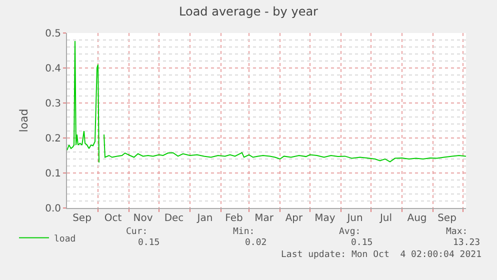 This screenshot has width=497, height=280. Describe the element at coordinates (350, 232) in the screenshot. I see `text: Avg:` at that location.